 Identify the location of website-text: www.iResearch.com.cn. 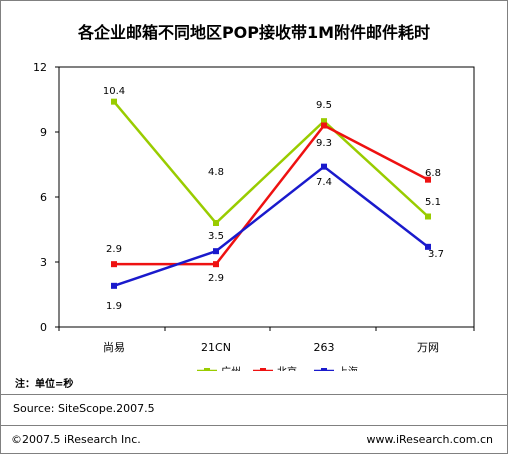
(430, 439).